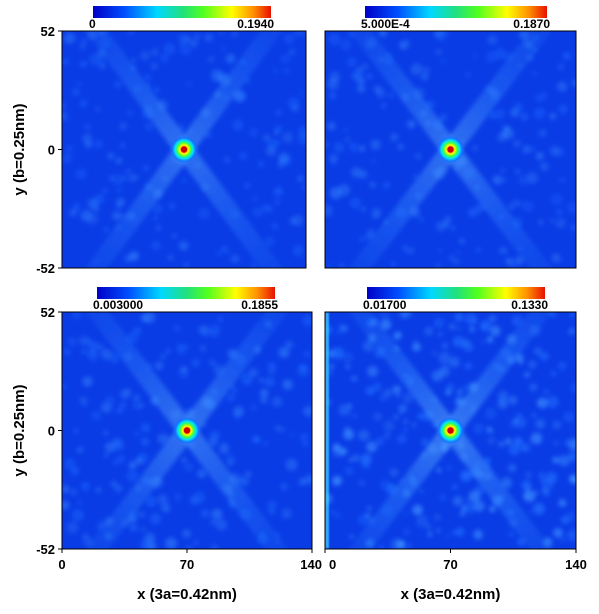 The width and height of the screenshot is (599, 614). What do you see at coordinates (385, 24) in the screenshot?
I see `colorbar-min-label: 5.000E-4` at bounding box center [385, 24].